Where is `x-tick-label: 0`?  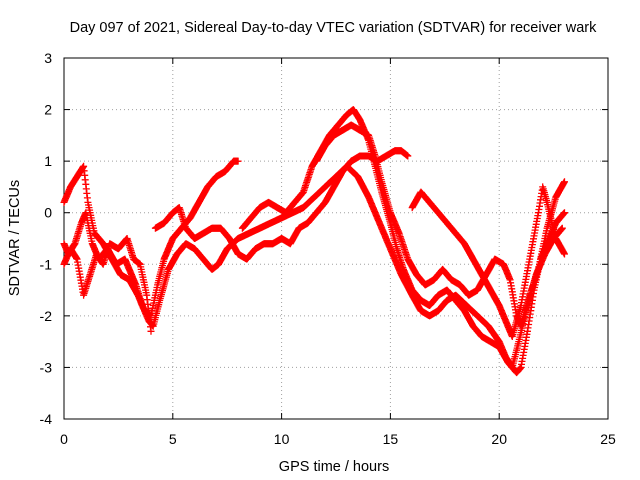 x-tick-label: 0 is located at coordinates (64, 439).